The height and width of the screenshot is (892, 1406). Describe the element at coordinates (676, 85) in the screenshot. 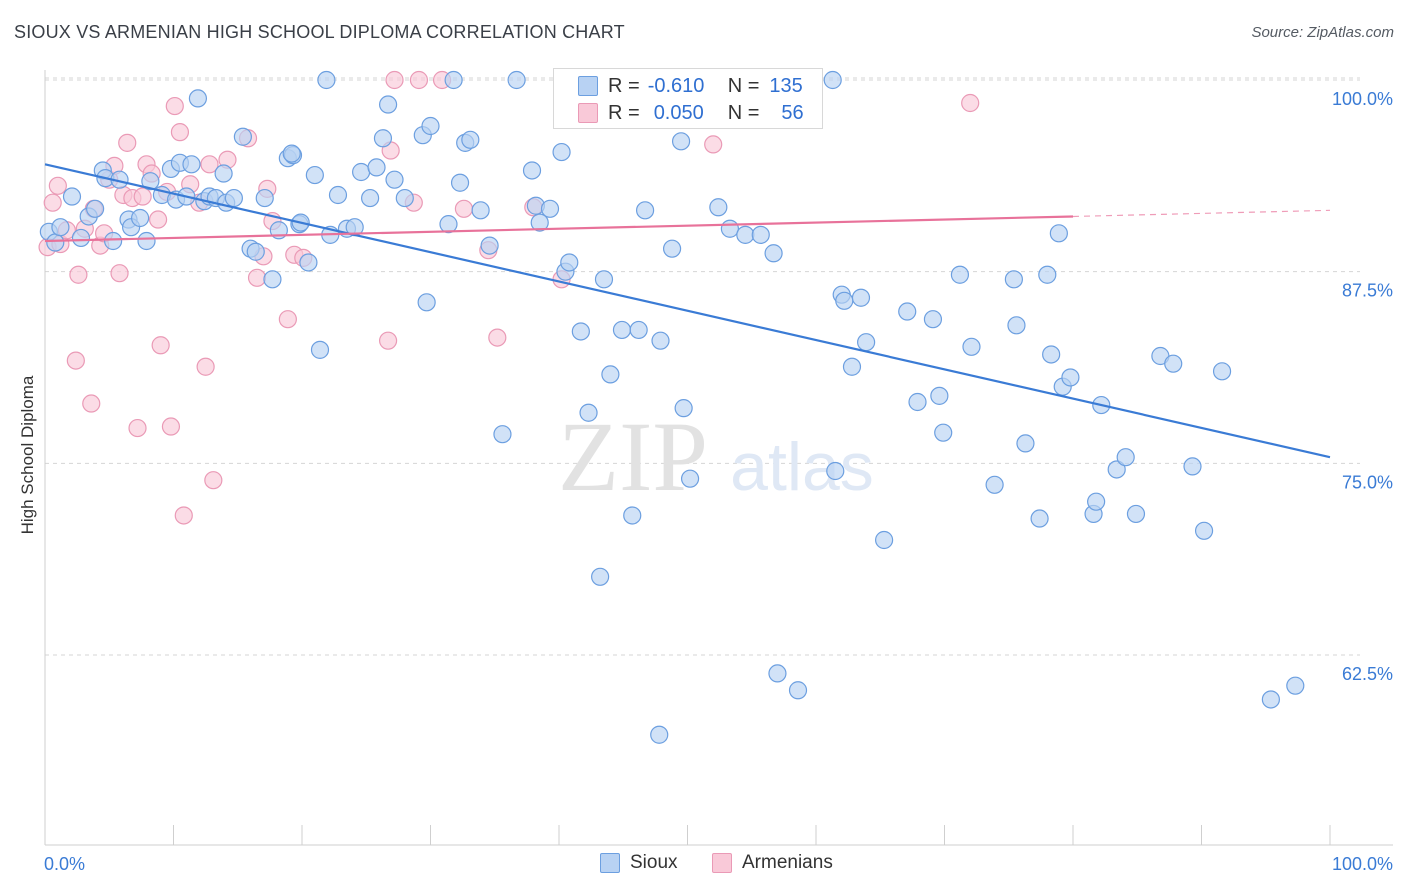

I see `sioux-r-value: -0.610` at that location.